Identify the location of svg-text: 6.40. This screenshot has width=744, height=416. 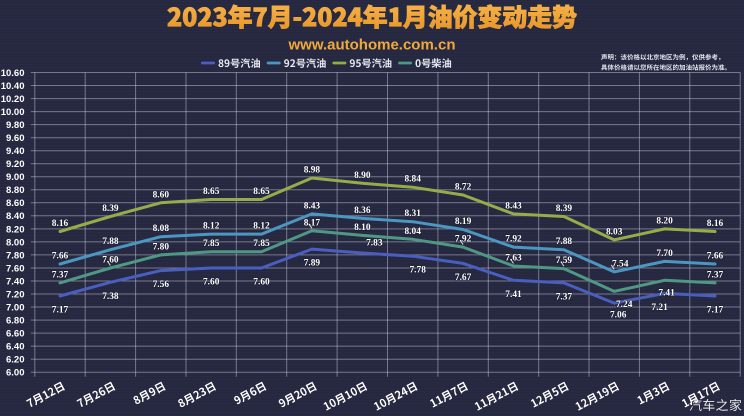
(15, 347).